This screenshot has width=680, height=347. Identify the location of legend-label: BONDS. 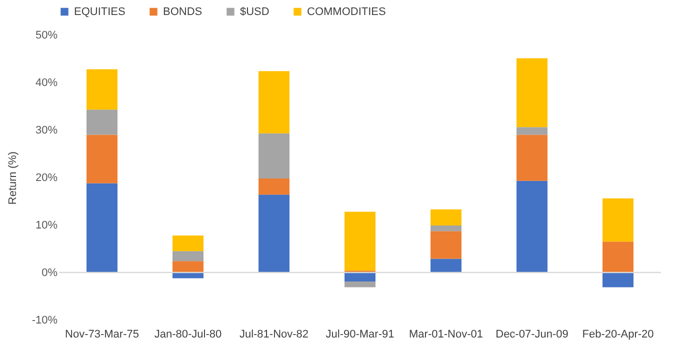
(182, 12).